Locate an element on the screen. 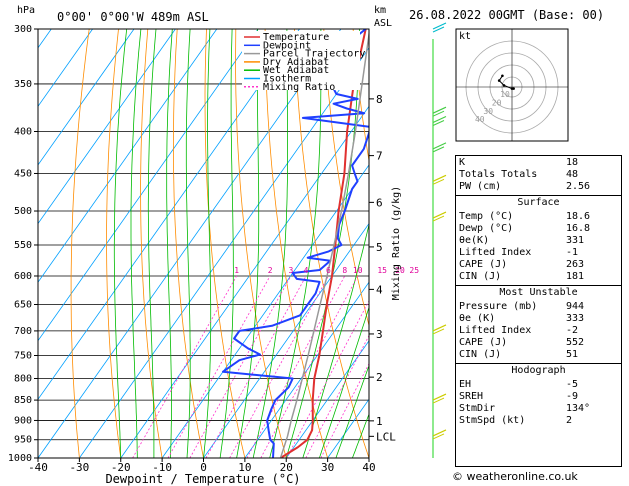 The image size is (629, 486). x-tick-label: 30 is located at coordinates (327, 467).